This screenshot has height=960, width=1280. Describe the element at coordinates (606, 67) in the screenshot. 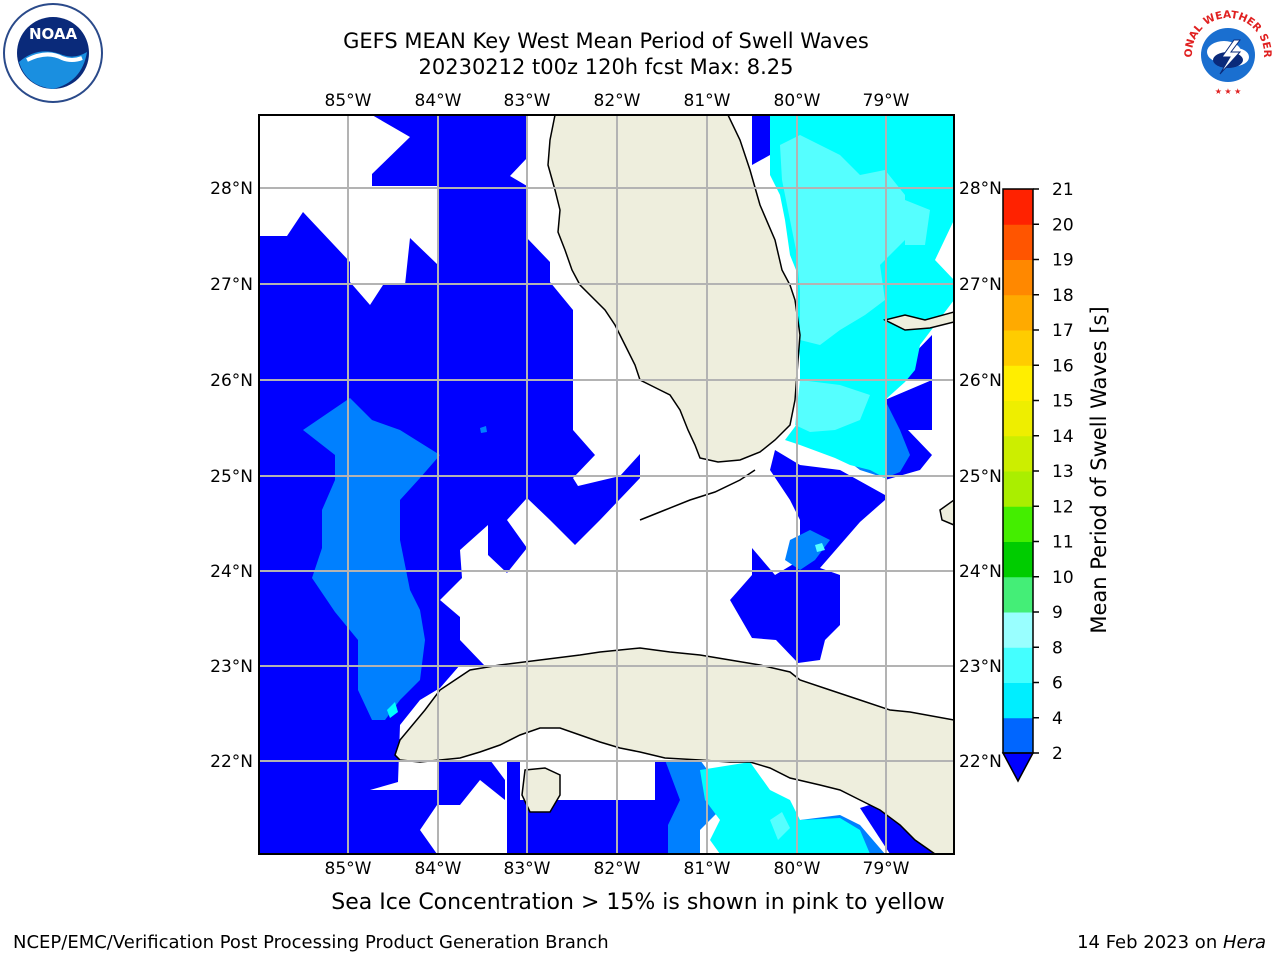

I see `chart-subtitle: 20230212 t00z 120h fcst Max: 8.25` at that location.